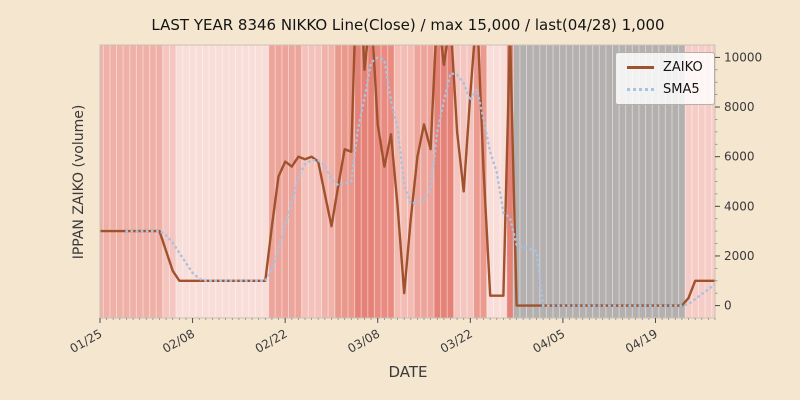 The width and height of the screenshot is (800, 400). What do you see at coordinates (640, 89) in the screenshot?
I see `sma5-line-swatch` at bounding box center [640, 89].